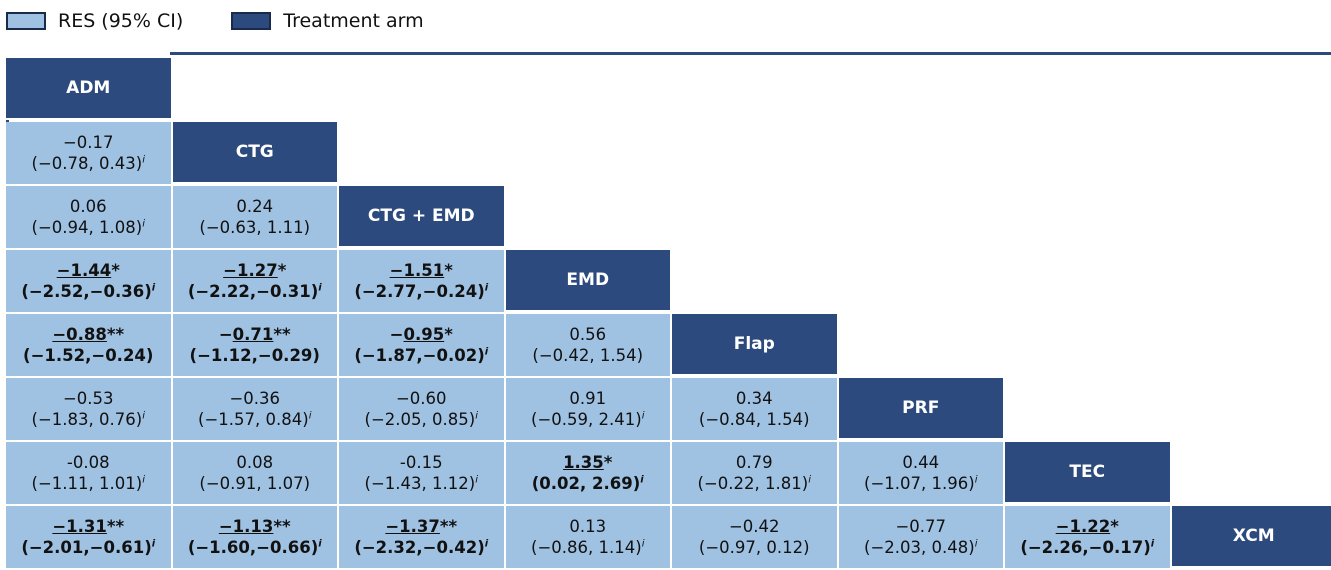 Image resolution: width=1331 pixels, height=570 pixels. I want to click on estimate-text: 0.34, so click(754, 398).